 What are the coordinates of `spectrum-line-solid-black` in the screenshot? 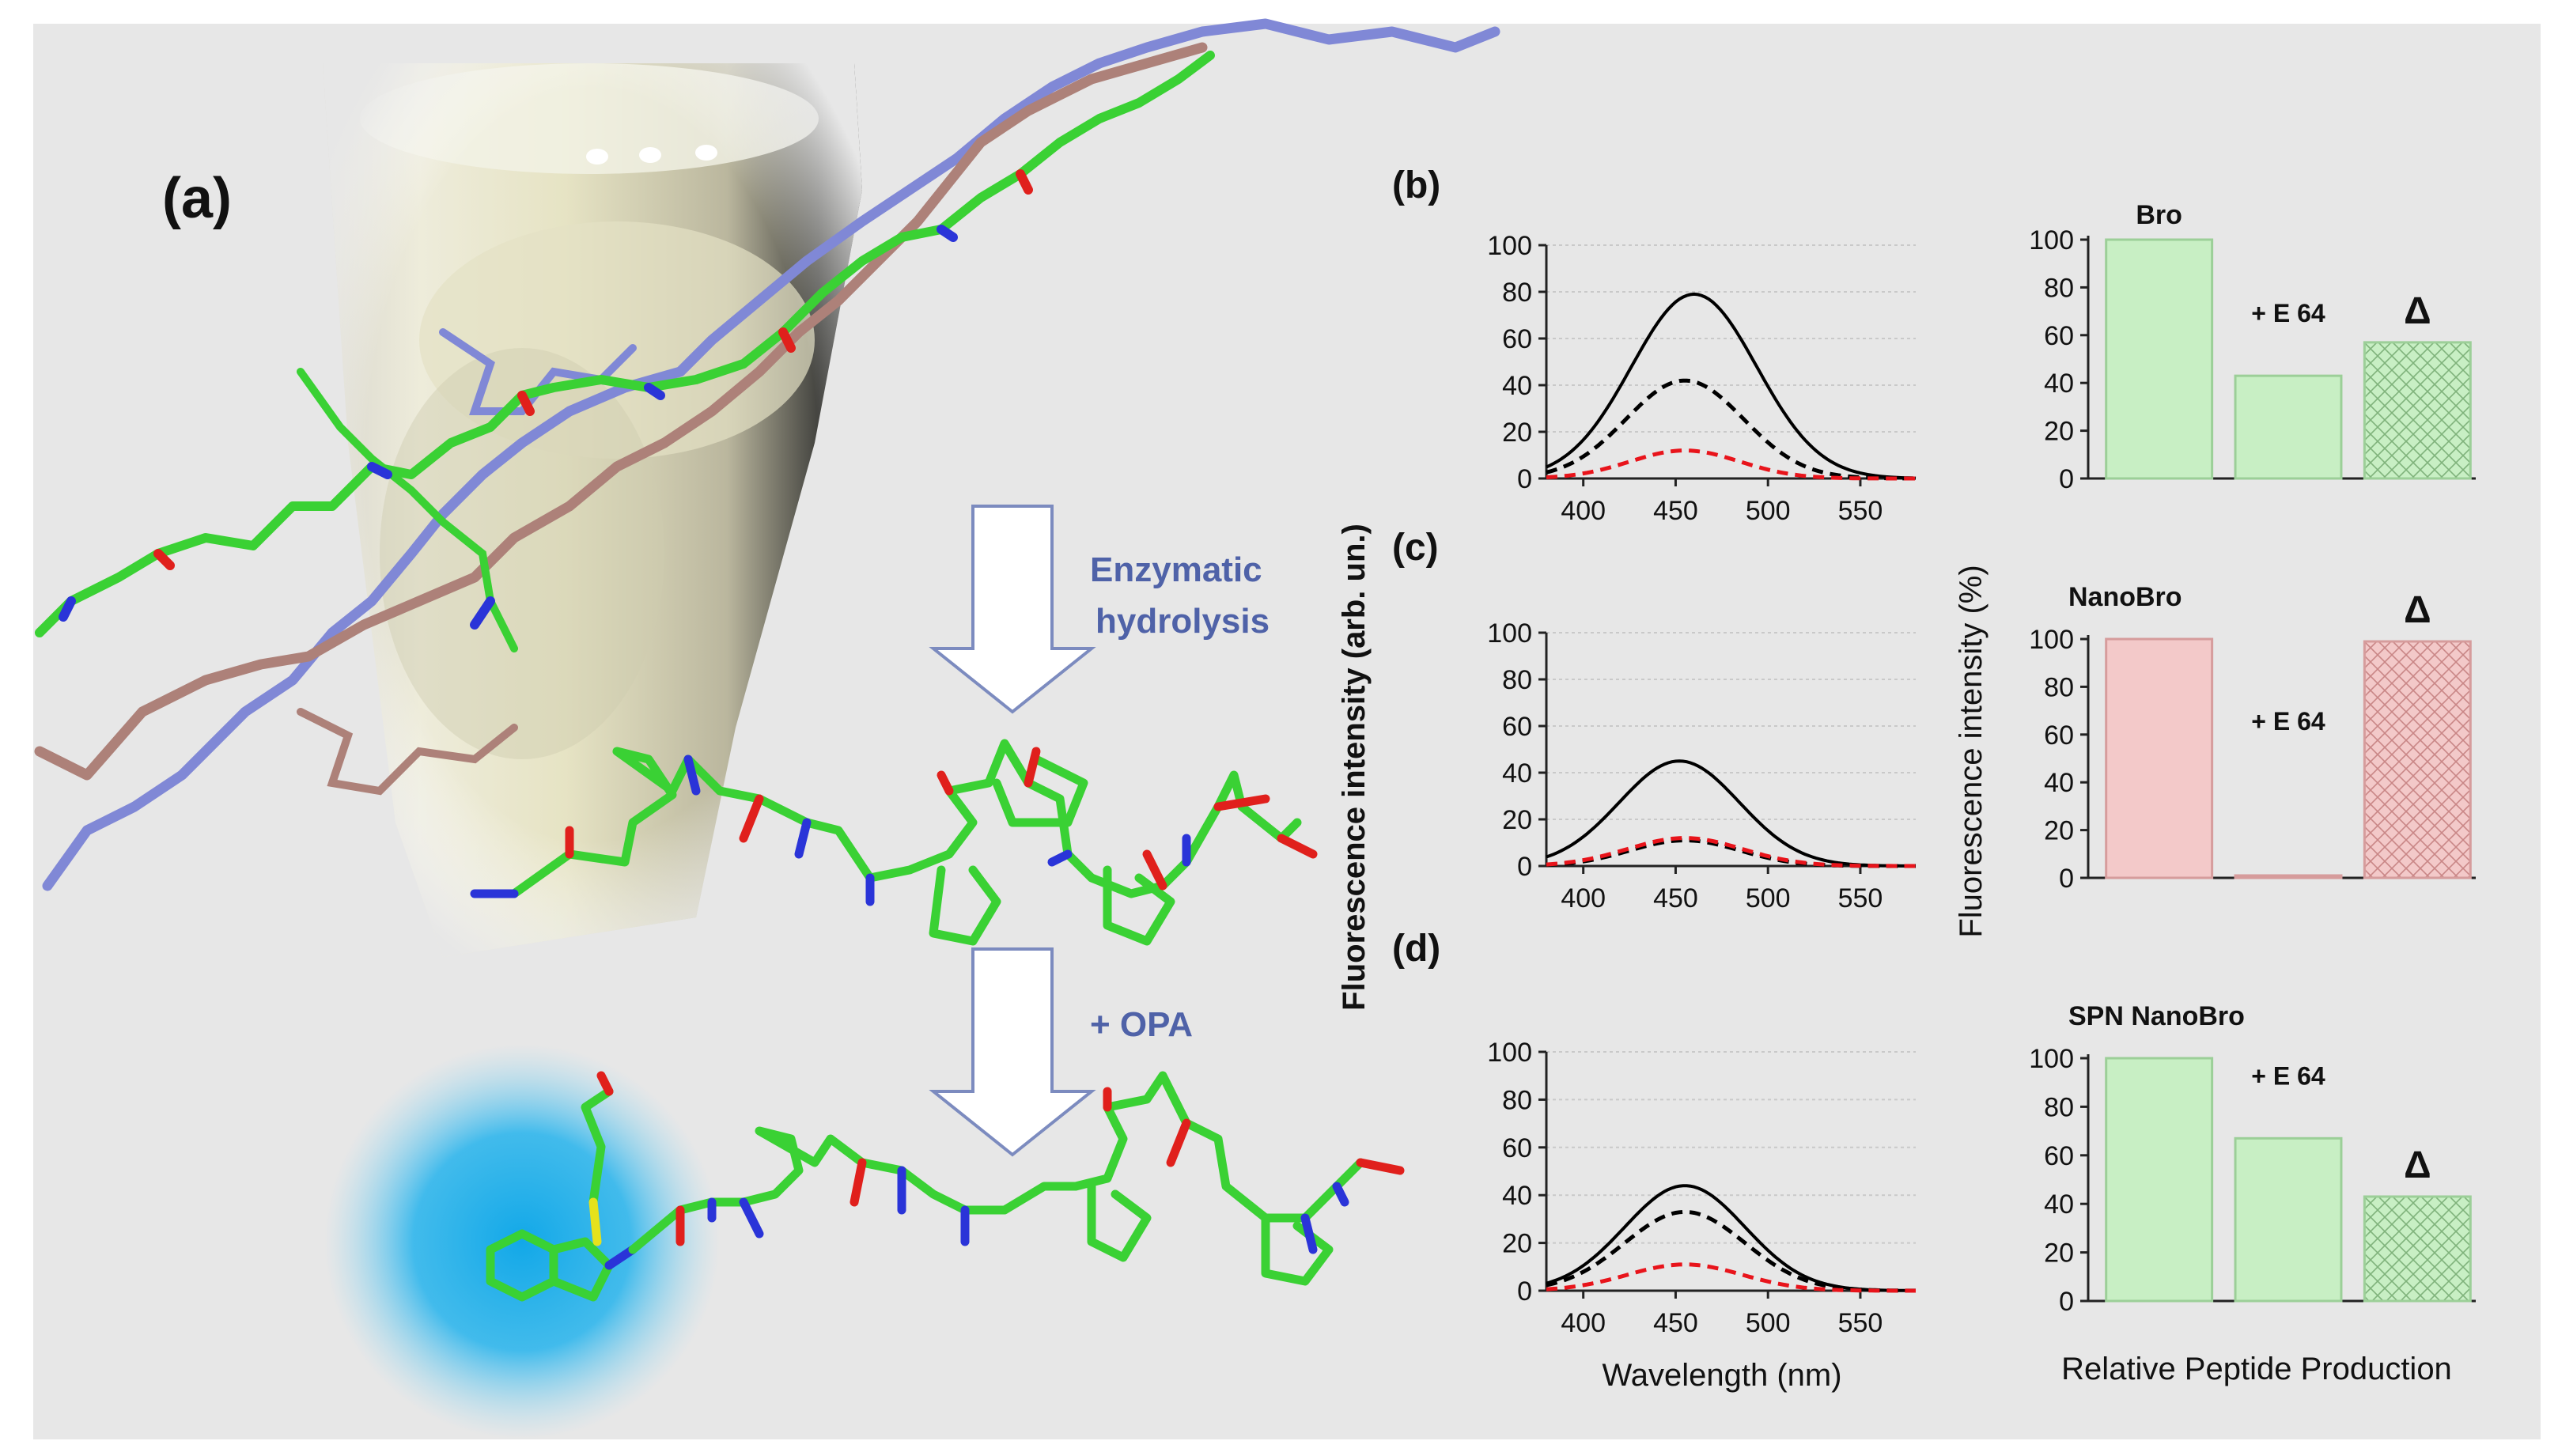 It's located at (1732, 386).